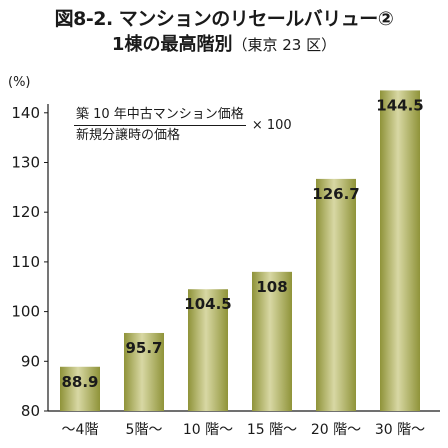 The width and height of the screenshot is (448, 448). I want to click on formula-numerator: 築 10 年中古マンション価格, so click(160, 117).